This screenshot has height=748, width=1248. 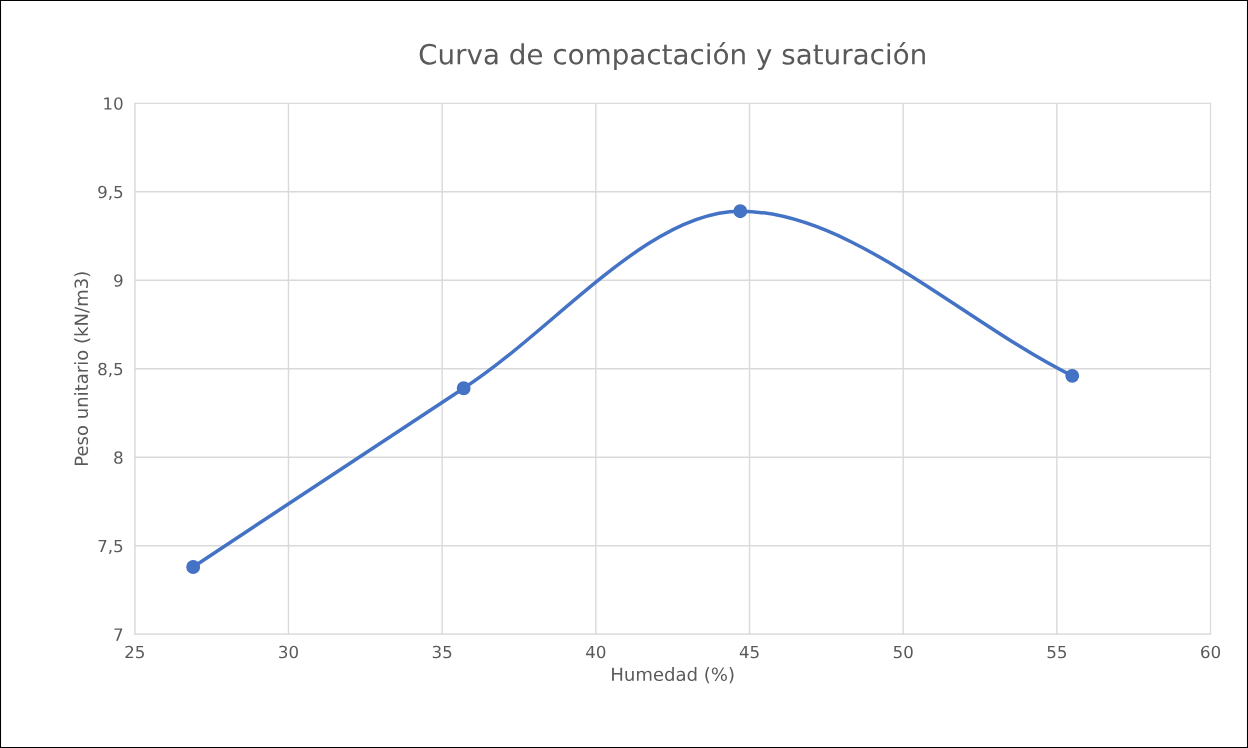 What do you see at coordinates (442, 652) in the screenshot?
I see `x-tick-label: 35` at bounding box center [442, 652].